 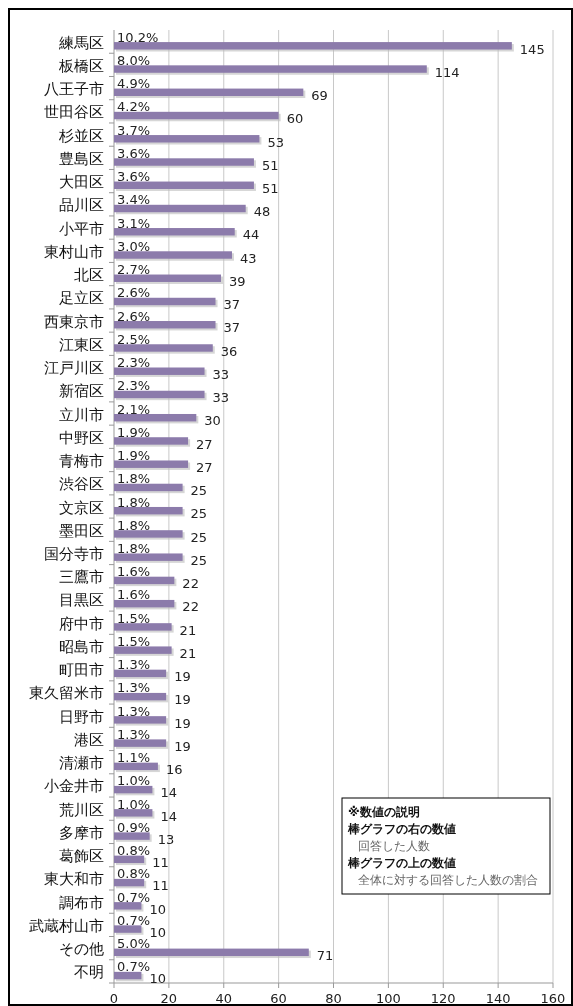 What do you see at coordinates (114, 998) in the screenshot?
I see `x-tick-label: 0` at bounding box center [114, 998].